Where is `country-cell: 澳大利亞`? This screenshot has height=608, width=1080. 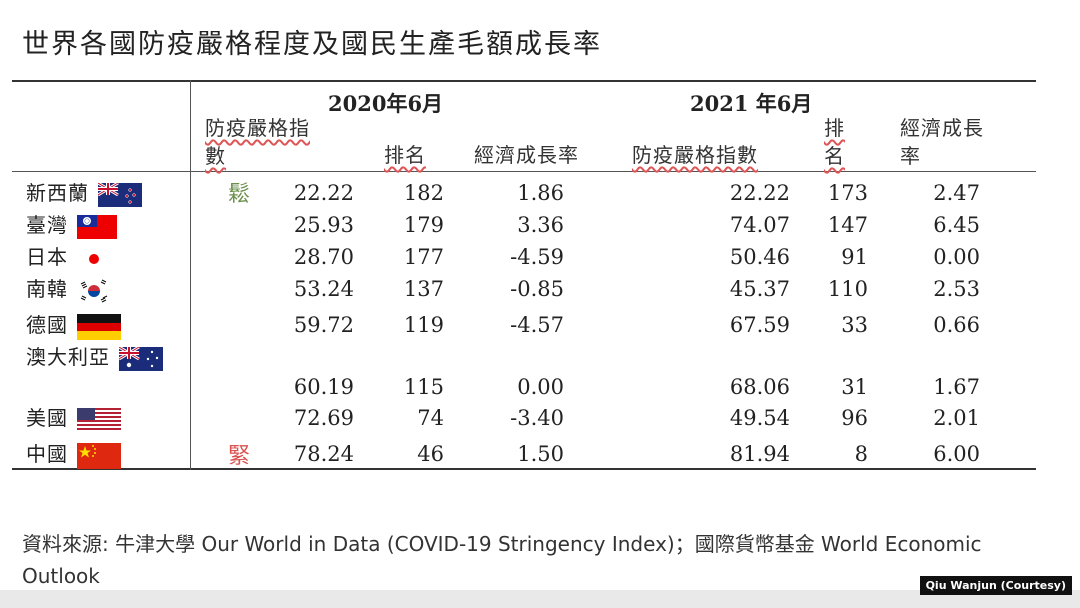
country-cell: 澳大利亞 is located at coordinates (95, 357).